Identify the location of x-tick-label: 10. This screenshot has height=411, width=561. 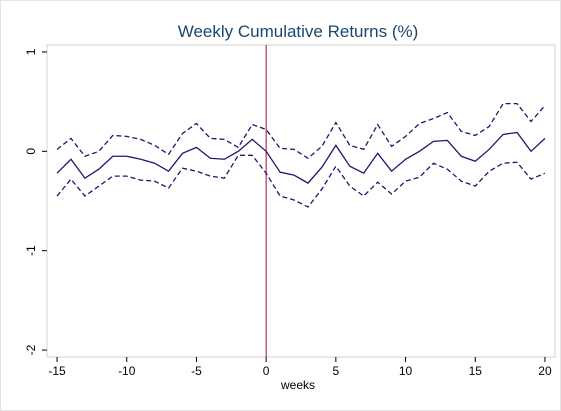
(406, 371).